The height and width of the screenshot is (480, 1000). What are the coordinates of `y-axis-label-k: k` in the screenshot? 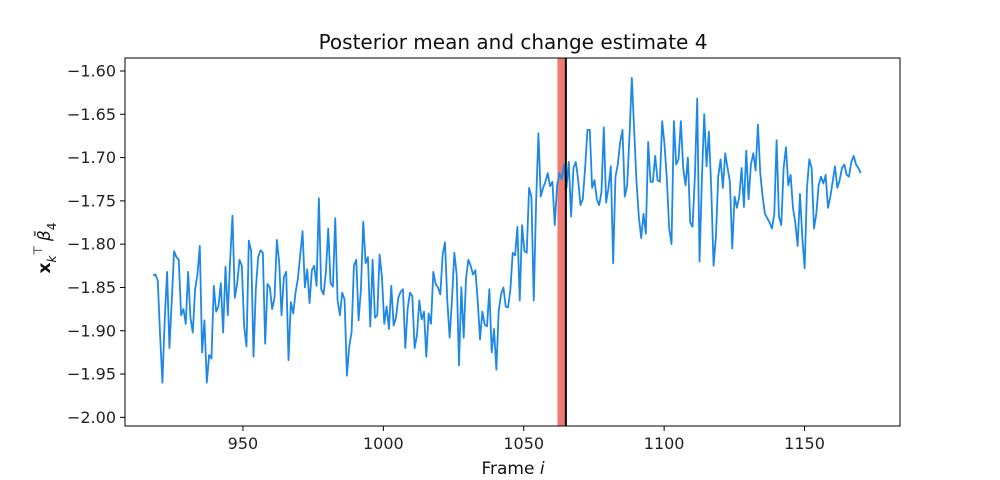 It's located at (52, 258).